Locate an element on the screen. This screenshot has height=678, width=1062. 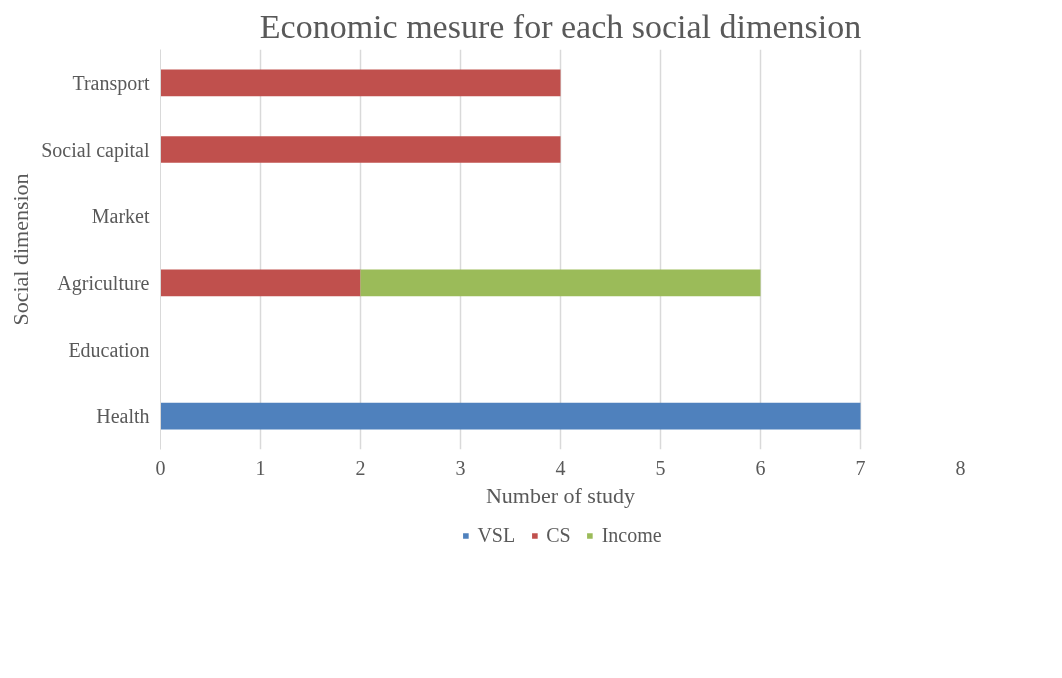
x-tick-label: 2 is located at coordinates (360, 467).